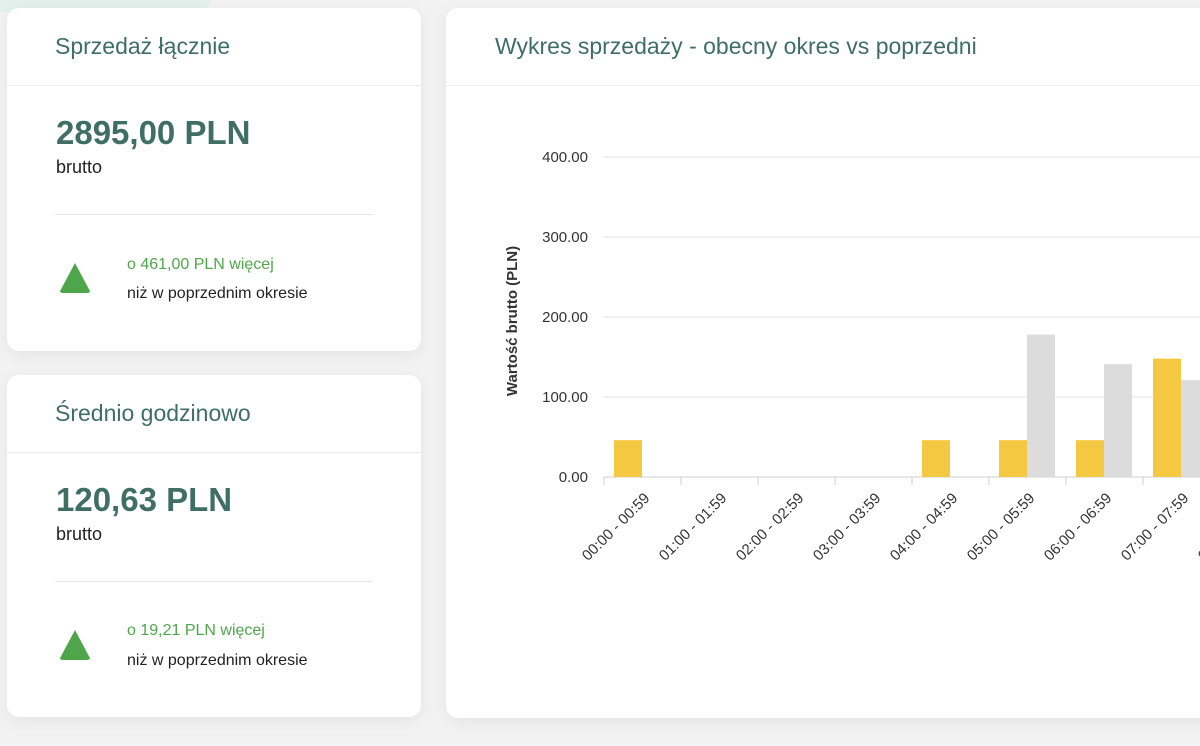  Describe the element at coordinates (573, 477) in the screenshot. I see `y-tick-label: 0.00` at that location.